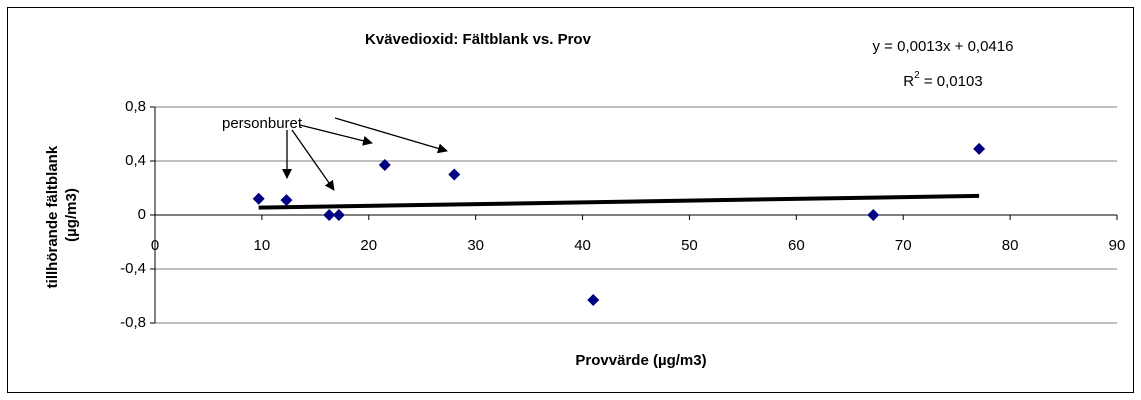 The image size is (1141, 400). Describe the element at coordinates (133, 268) in the screenshot. I see `y-tick-label: -0,4` at that location.